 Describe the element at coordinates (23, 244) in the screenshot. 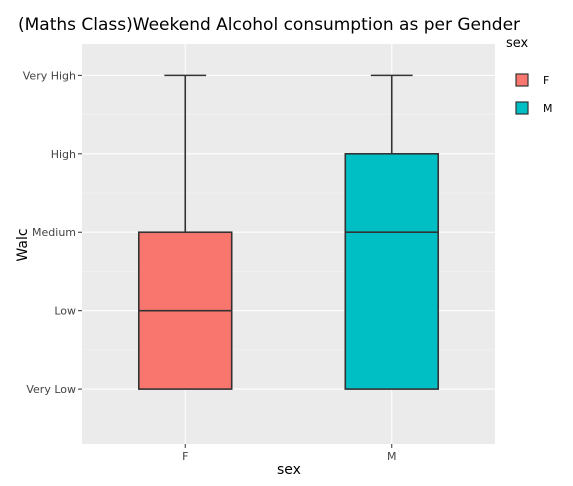

I see `y-axis-title: Walc` at that location.